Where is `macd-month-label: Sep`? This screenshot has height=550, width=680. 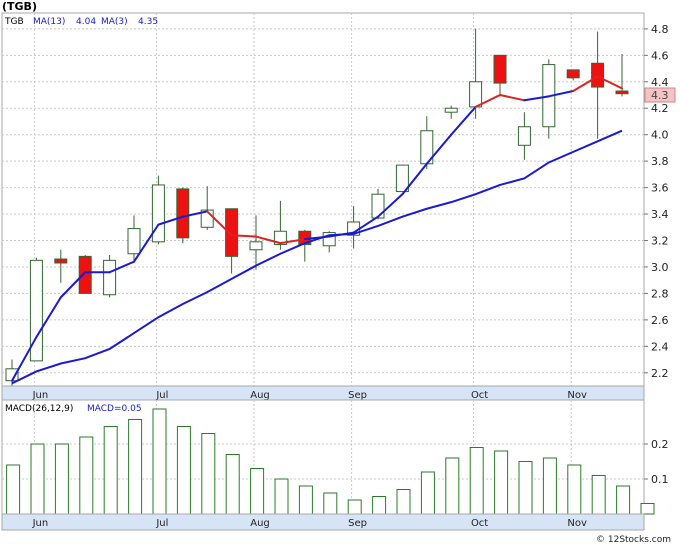
macd-month-label: Sep is located at coordinates (357, 523).